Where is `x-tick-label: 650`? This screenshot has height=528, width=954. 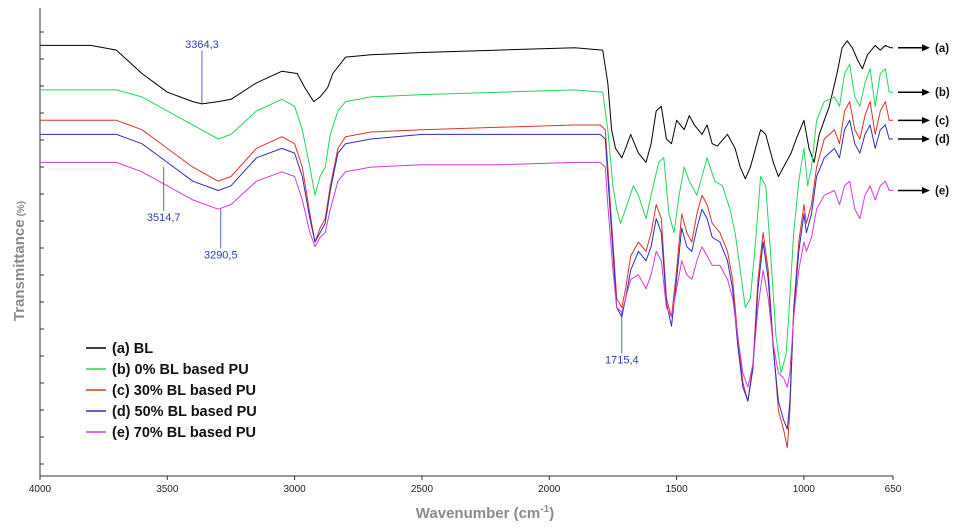 x-tick-label: 650 is located at coordinates (893, 489).